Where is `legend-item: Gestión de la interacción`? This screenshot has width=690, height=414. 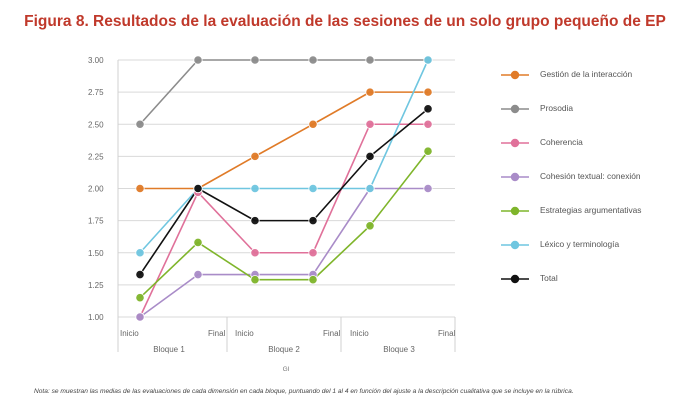 legend-item: Gestión de la interacción is located at coordinates (592, 75).